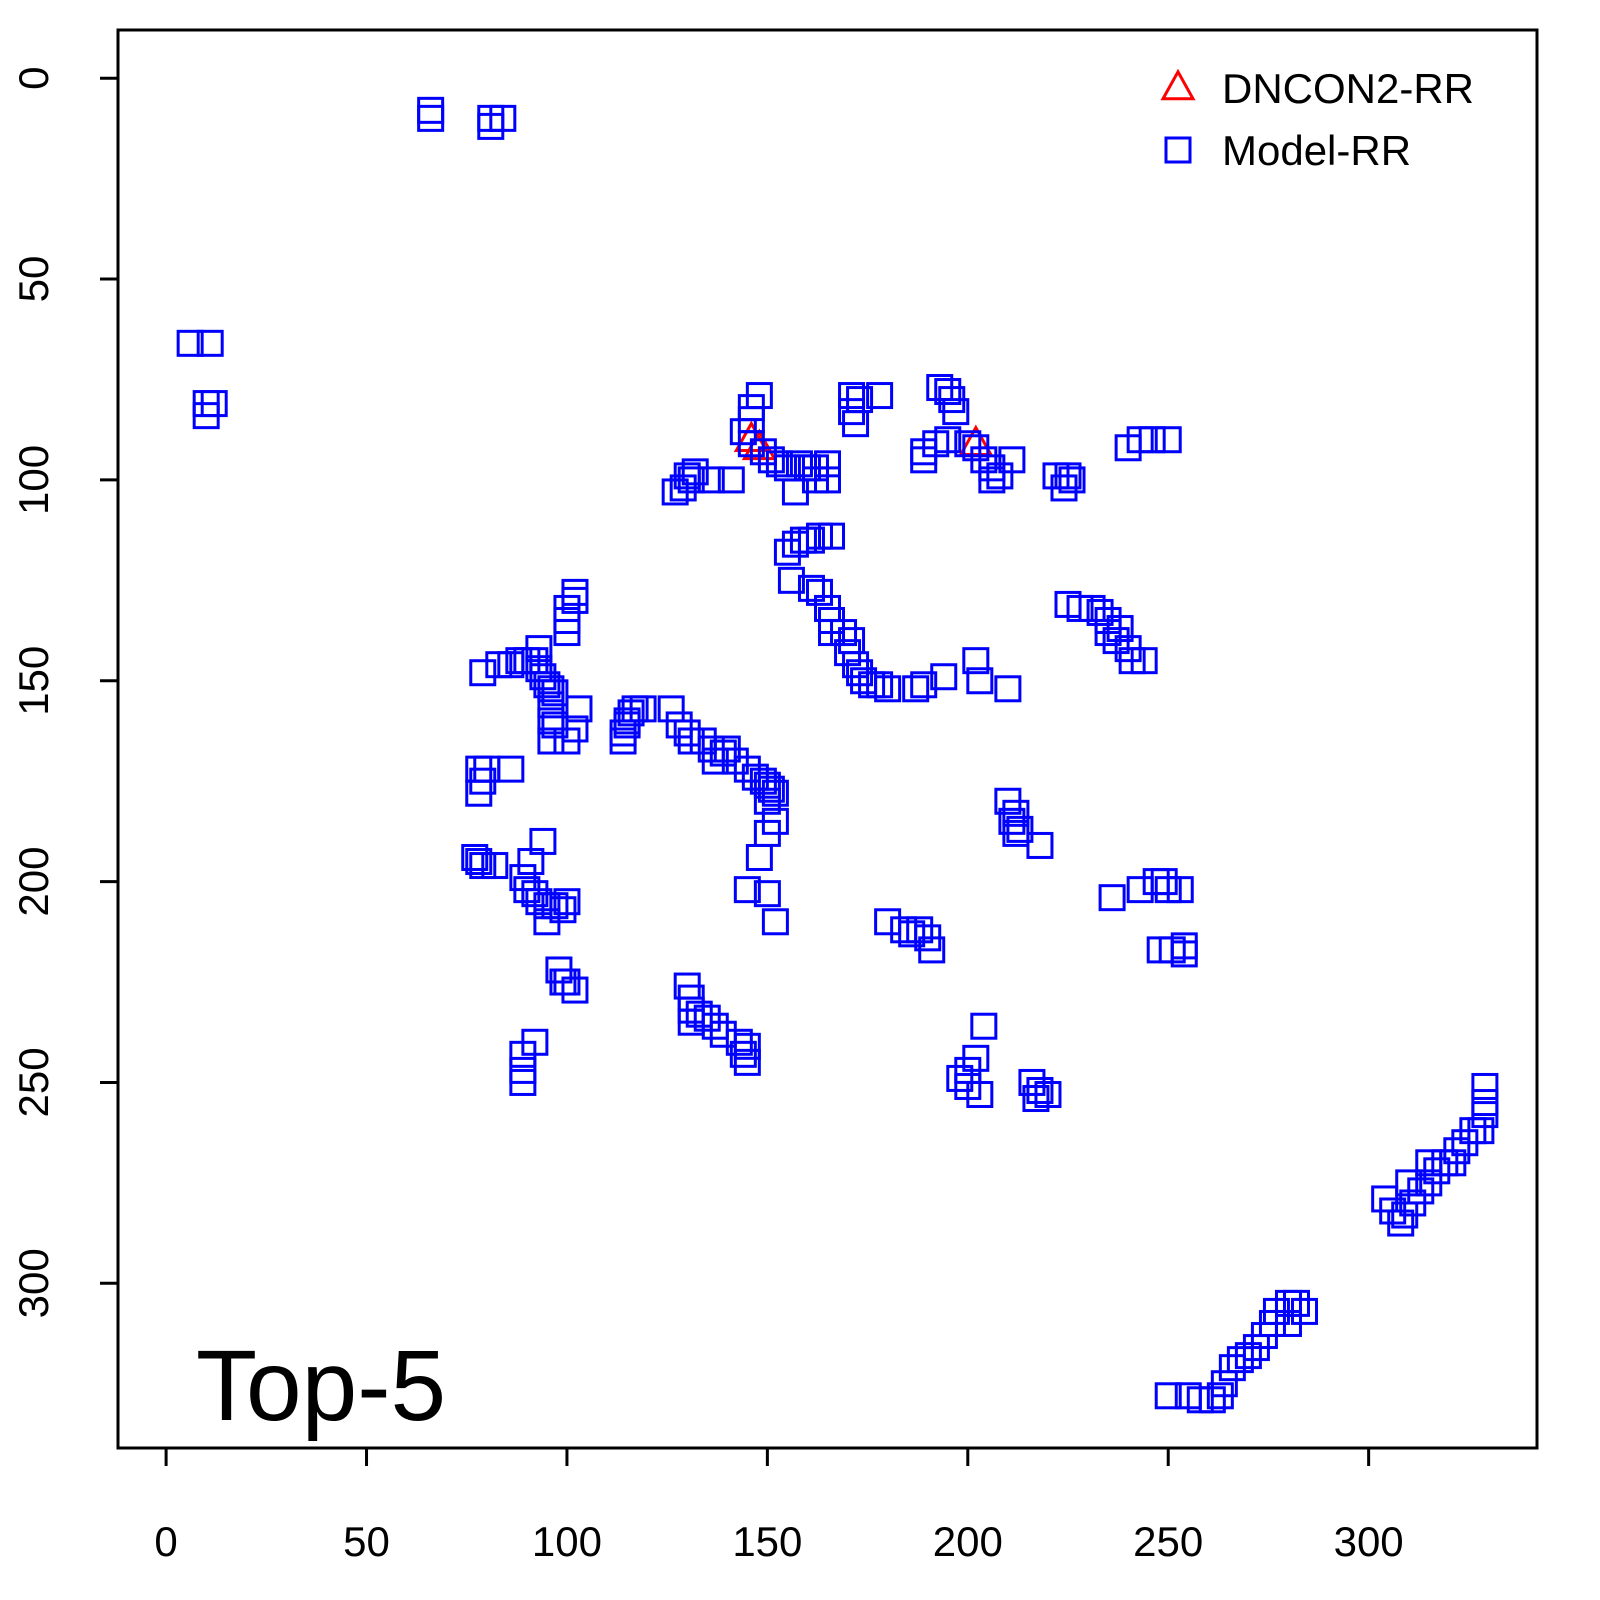  I want to click on y-tick-label: 200, so click(33, 882).